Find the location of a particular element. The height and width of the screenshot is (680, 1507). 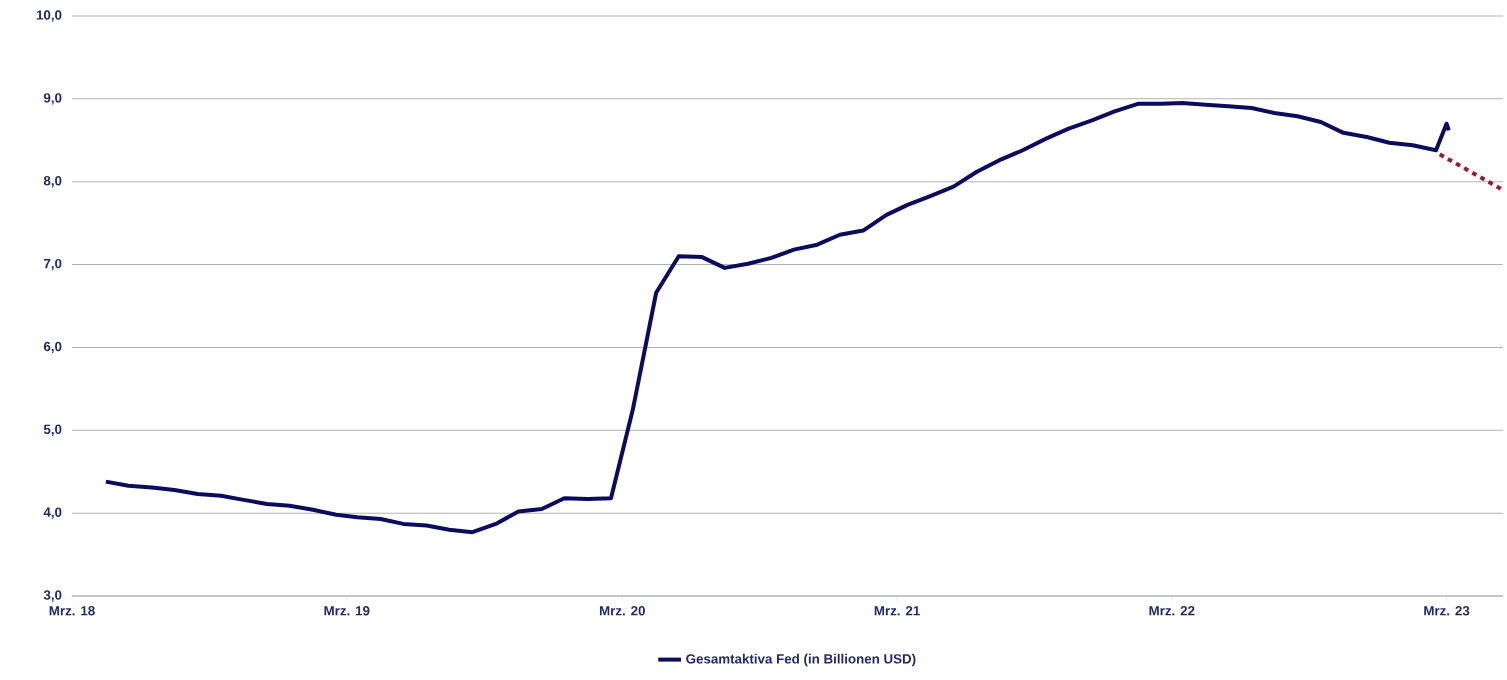

y-tick-label: 8,0 is located at coordinates (52, 182).